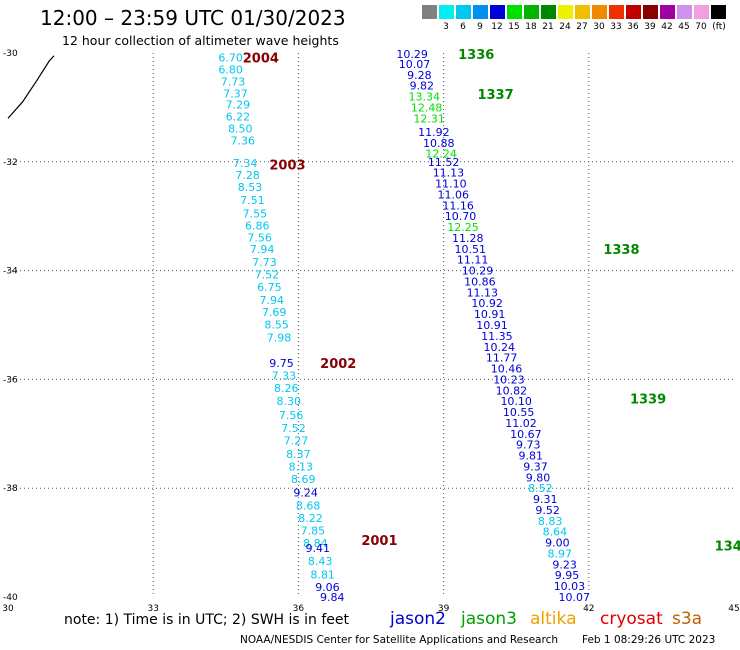 The height and width of the screenshot is (650, 740). Describe the element at coordinates (10, 54) in the screenshot. I see `y-tick-label: -30` at that location.